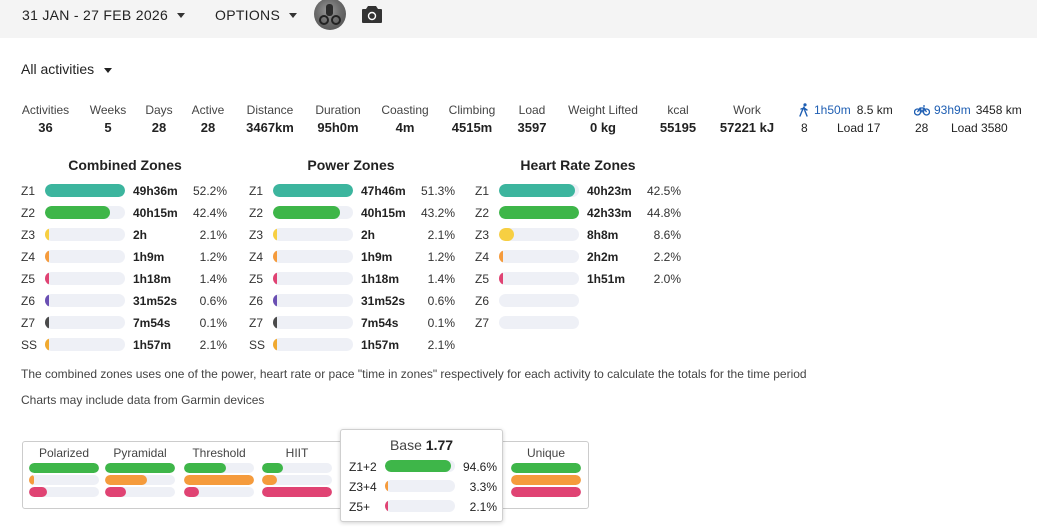  I want to click on zone-time: 1h9m, so click(377, 257).